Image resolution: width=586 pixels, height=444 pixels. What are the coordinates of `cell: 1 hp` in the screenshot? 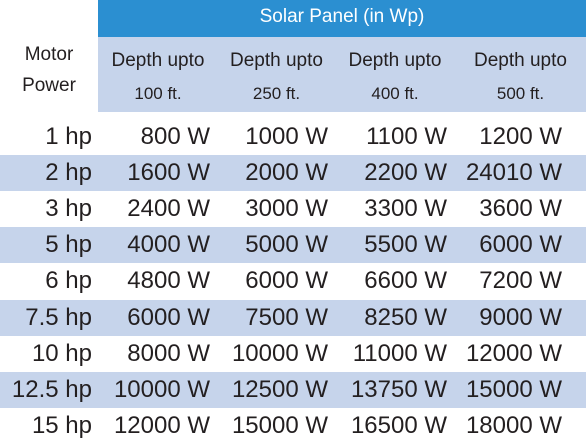 It's located at (68, 136).